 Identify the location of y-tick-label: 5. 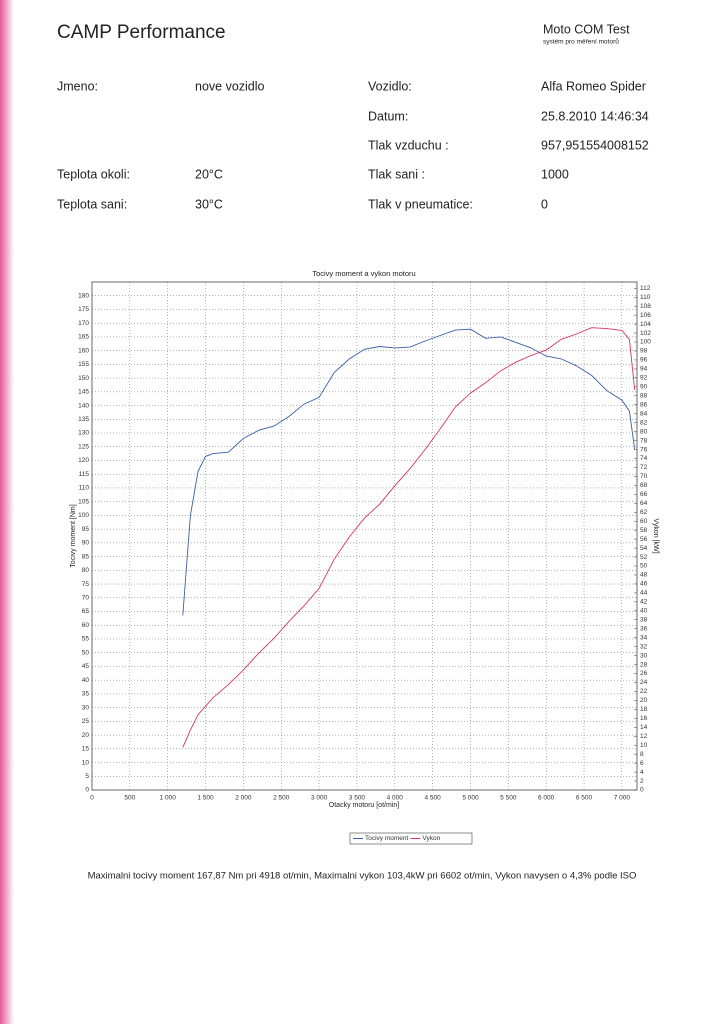
(87, 776).